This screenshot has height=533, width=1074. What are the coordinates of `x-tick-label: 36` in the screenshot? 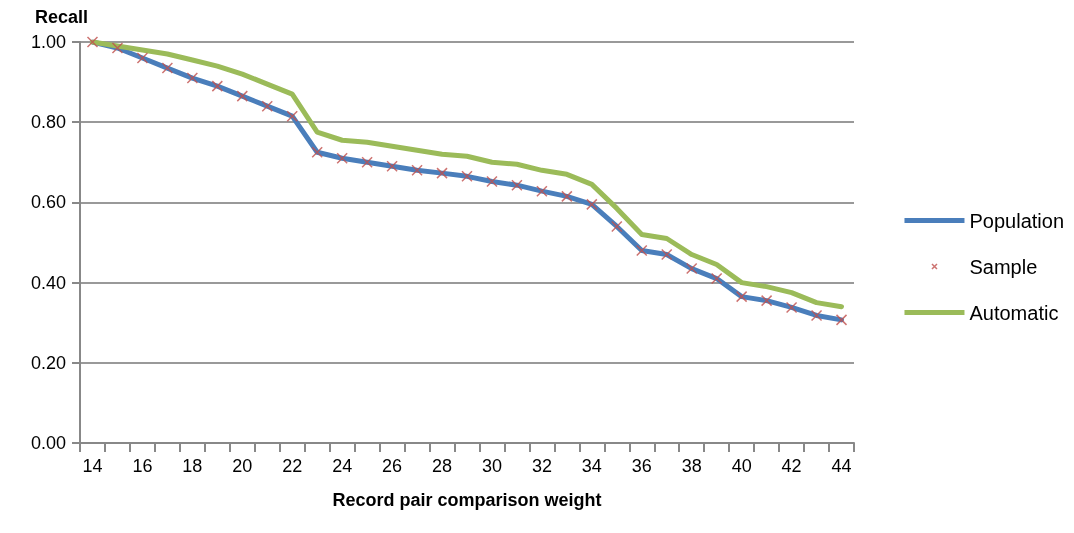 It's located at (641, 466).